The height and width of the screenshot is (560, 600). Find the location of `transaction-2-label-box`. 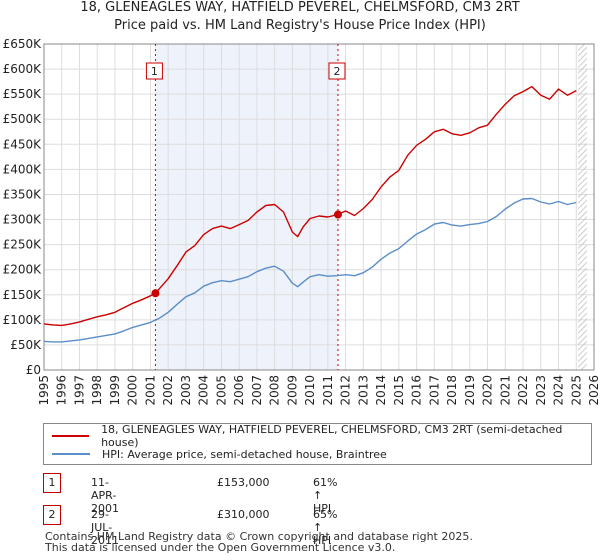

transaction-2-label-box is located at coordinates (337, 71).